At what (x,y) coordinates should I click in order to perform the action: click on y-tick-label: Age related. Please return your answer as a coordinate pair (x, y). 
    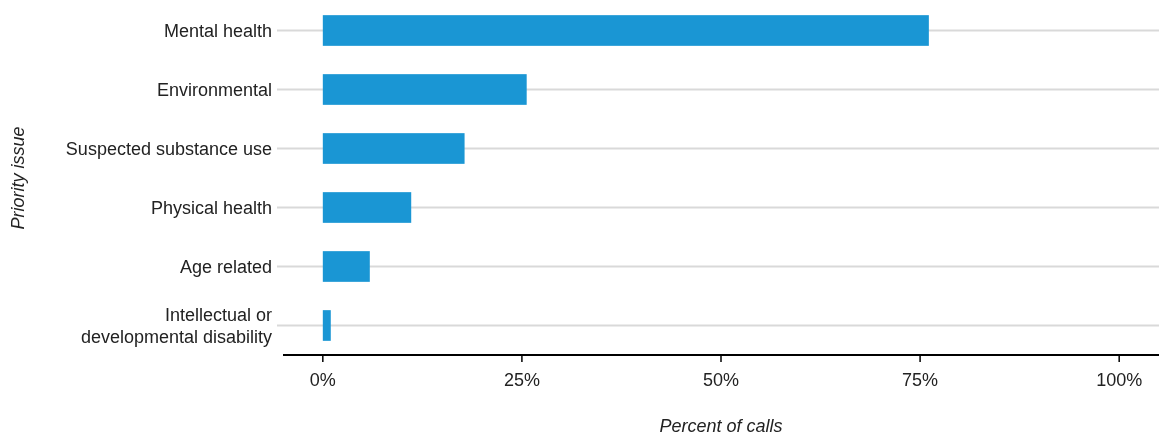
    Looking at the image, I should click on (225, 266).